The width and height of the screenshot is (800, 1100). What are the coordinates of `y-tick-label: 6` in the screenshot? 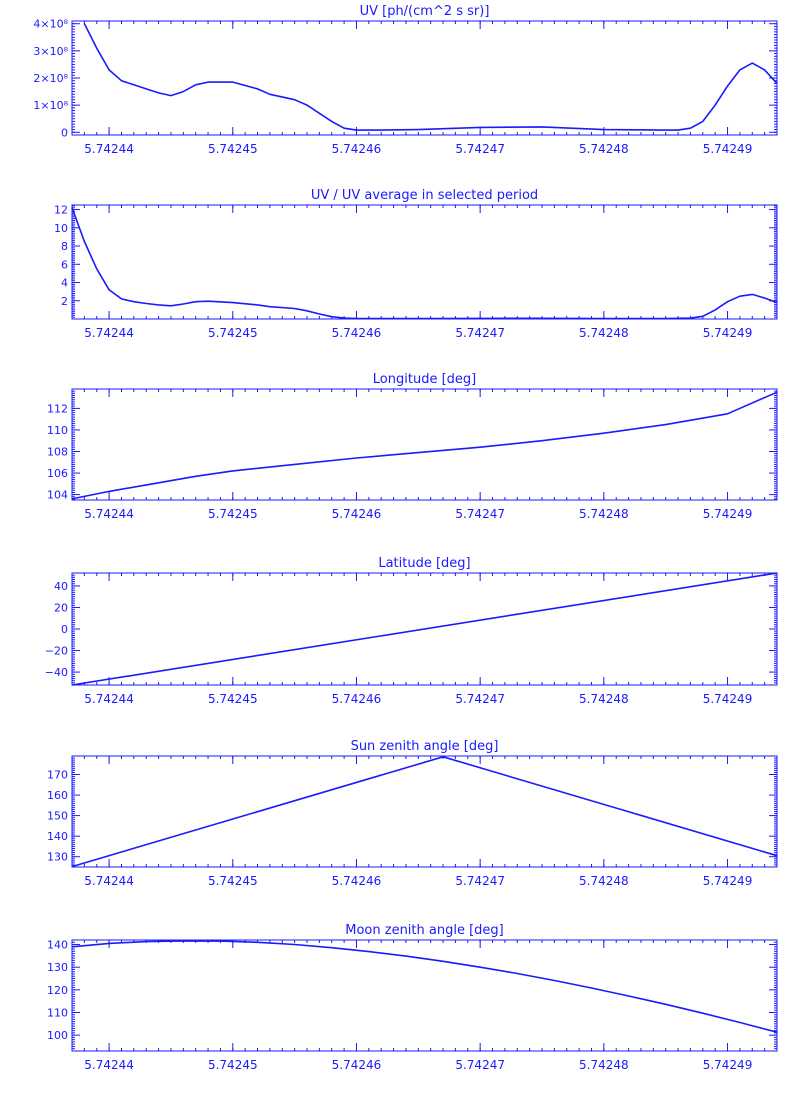 It's located at (64, 264).